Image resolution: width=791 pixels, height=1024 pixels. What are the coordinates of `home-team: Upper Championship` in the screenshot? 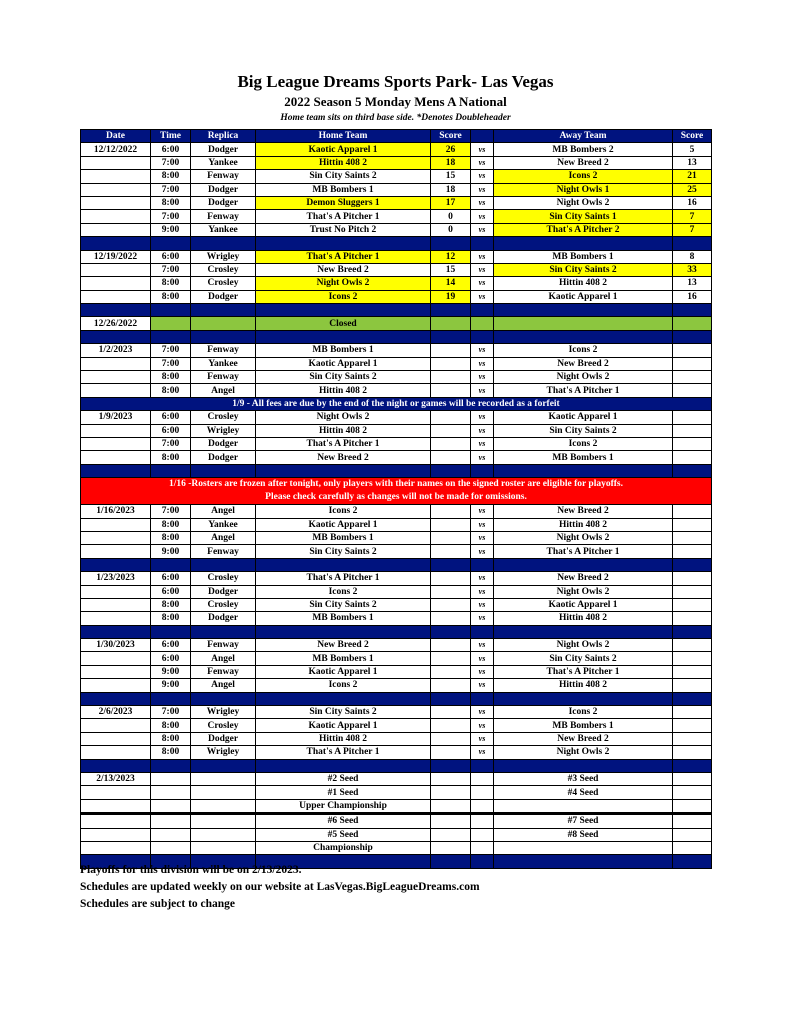 It's located at (343, 807).